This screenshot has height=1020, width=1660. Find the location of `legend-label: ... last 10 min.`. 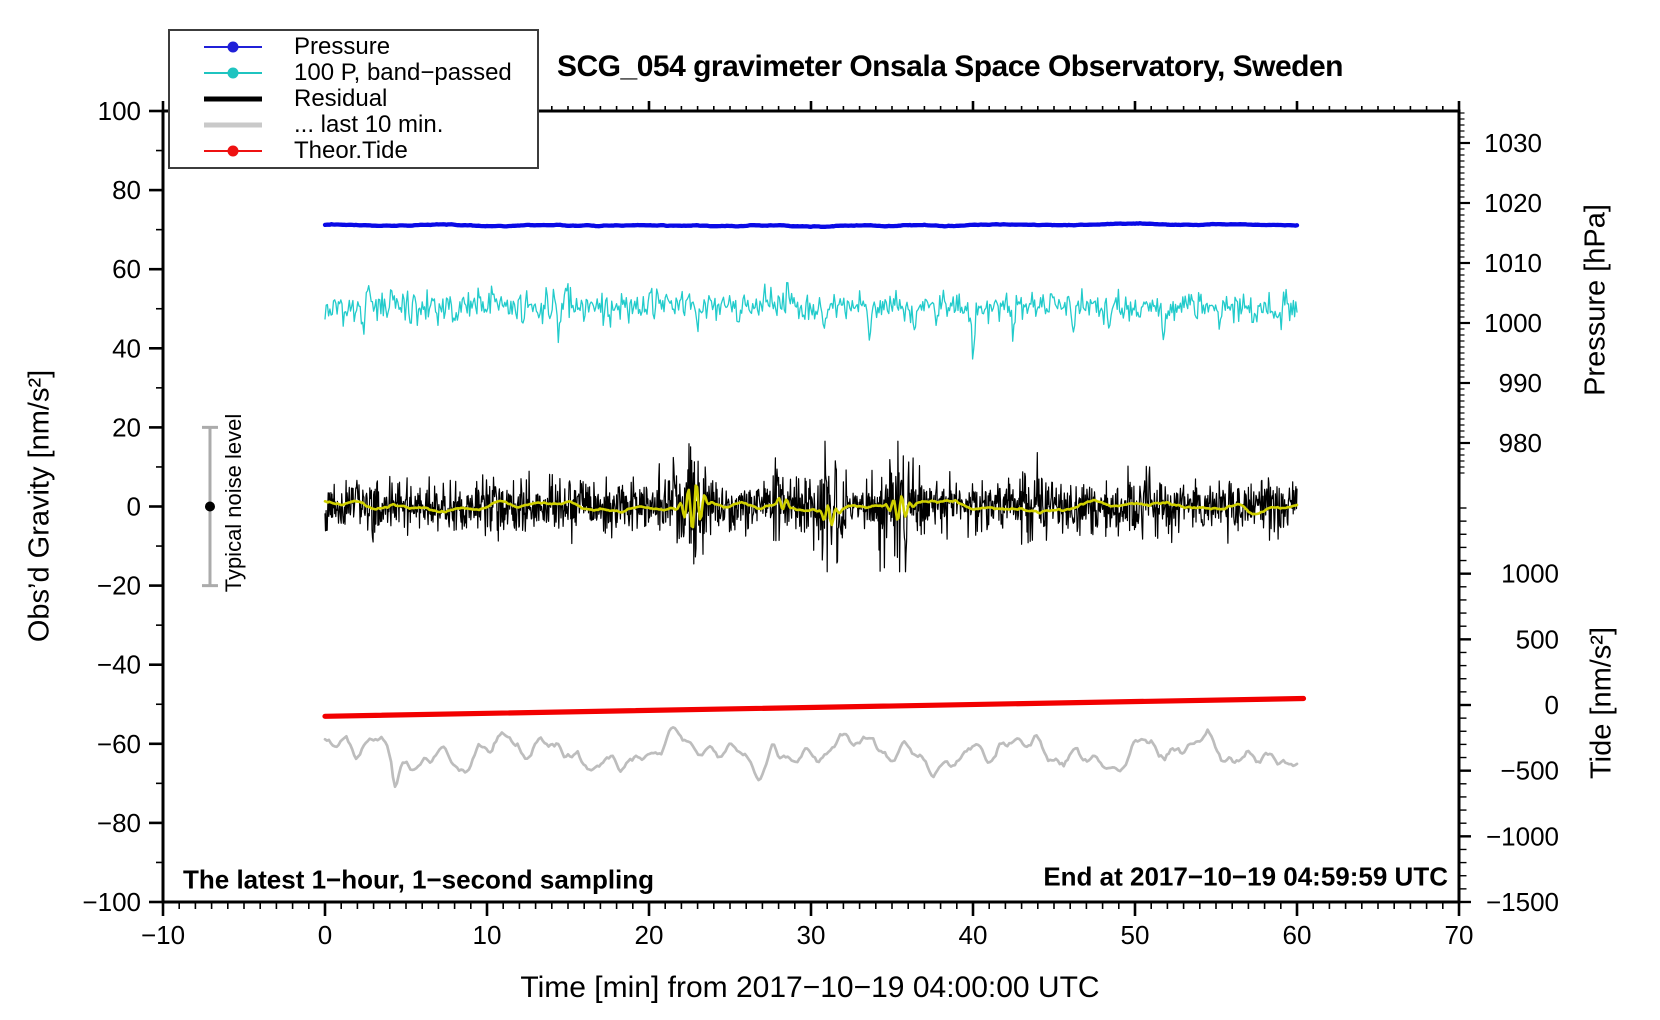

legend-label: ... last 10 min. is located at coordinates (369, 124).